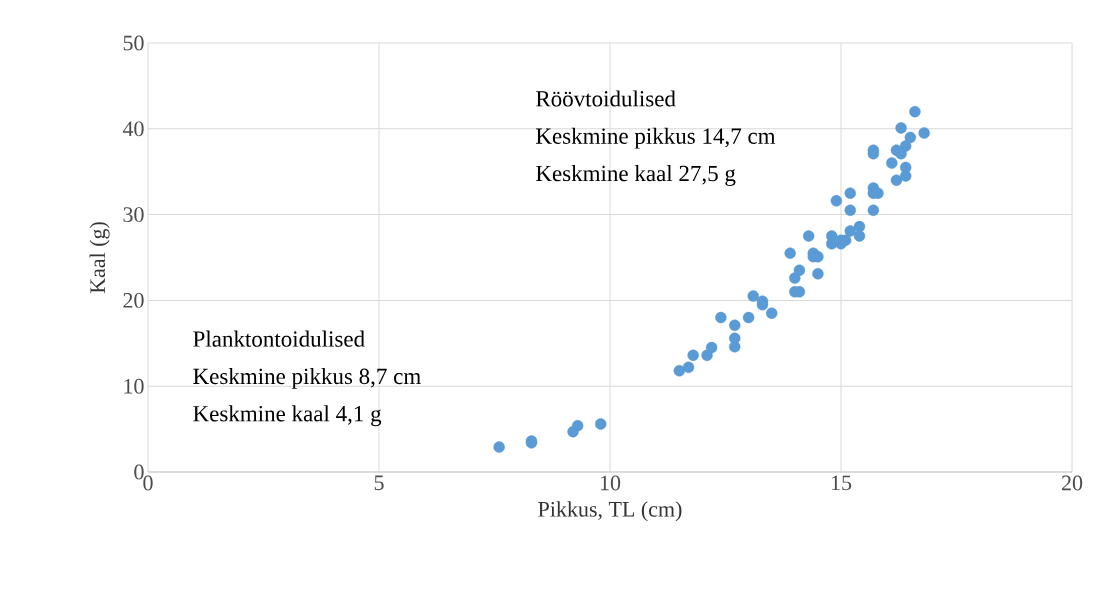 The image size is (1105, 597). I want to click on annotation: Keskmine pikkus 8,7 cm, so click(307, 378).